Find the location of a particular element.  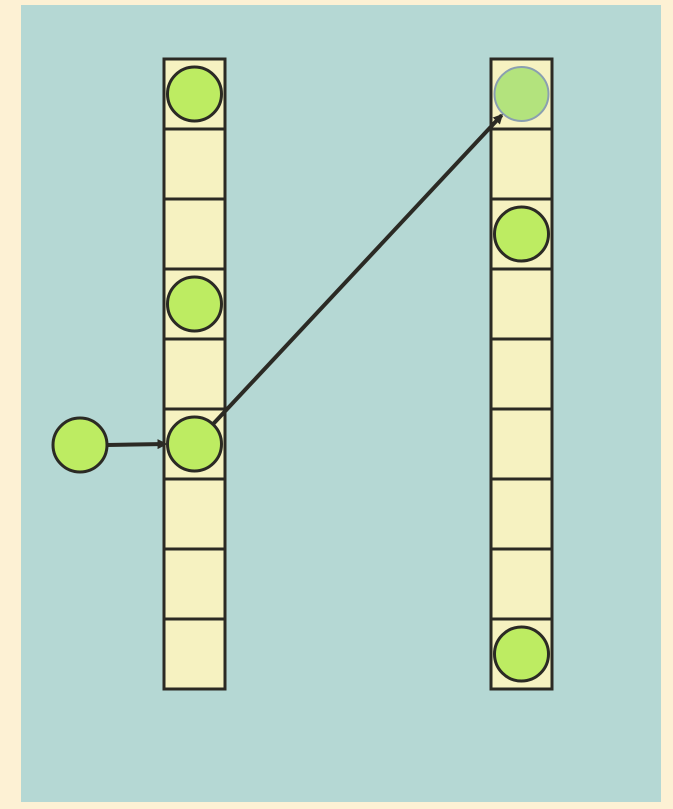

incoming-ball-icon is located at coordinates (80, 445).